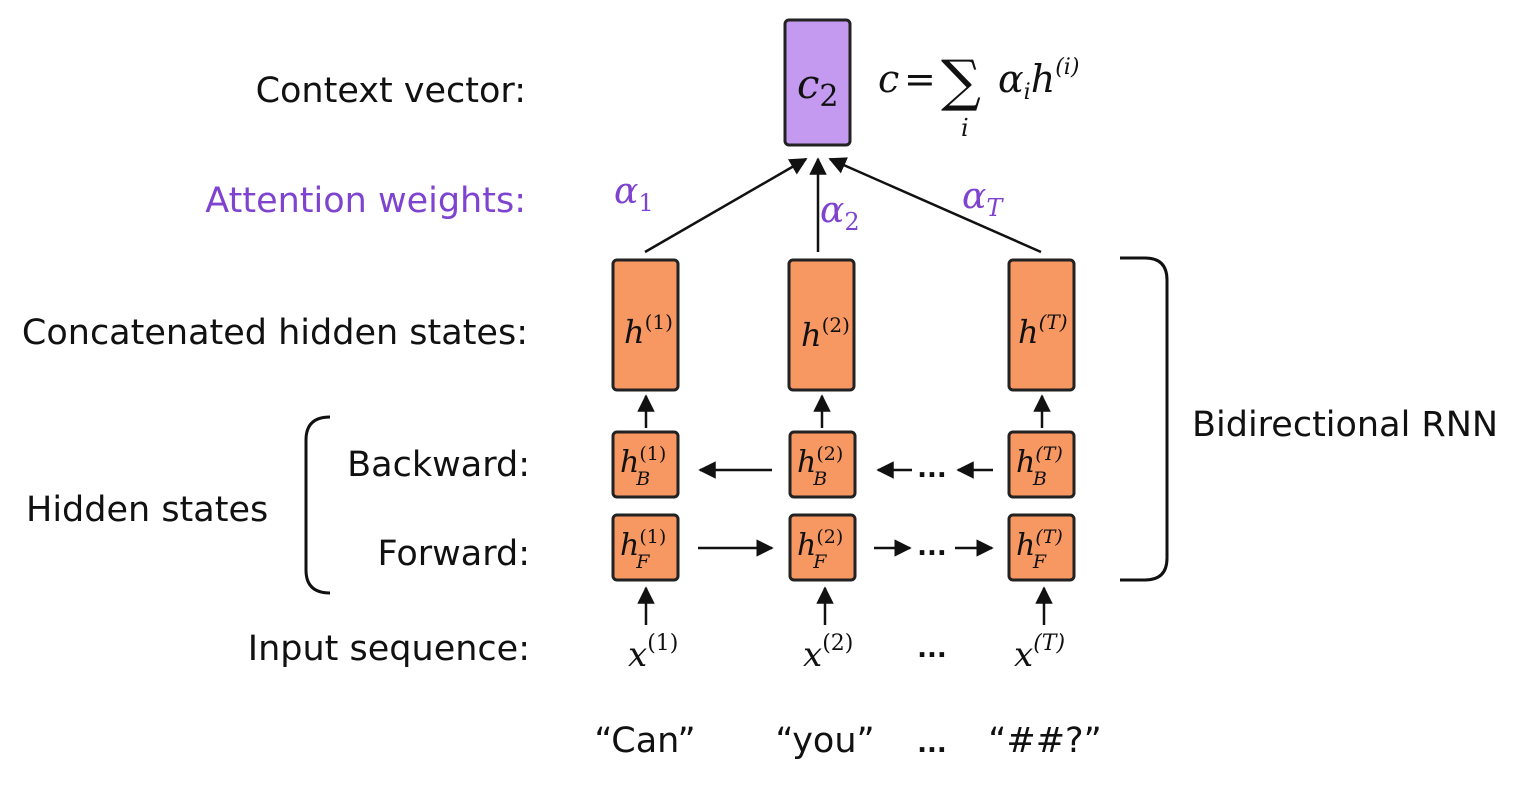  I want to click on input-word-t: “##?”, so click(1045, 741).